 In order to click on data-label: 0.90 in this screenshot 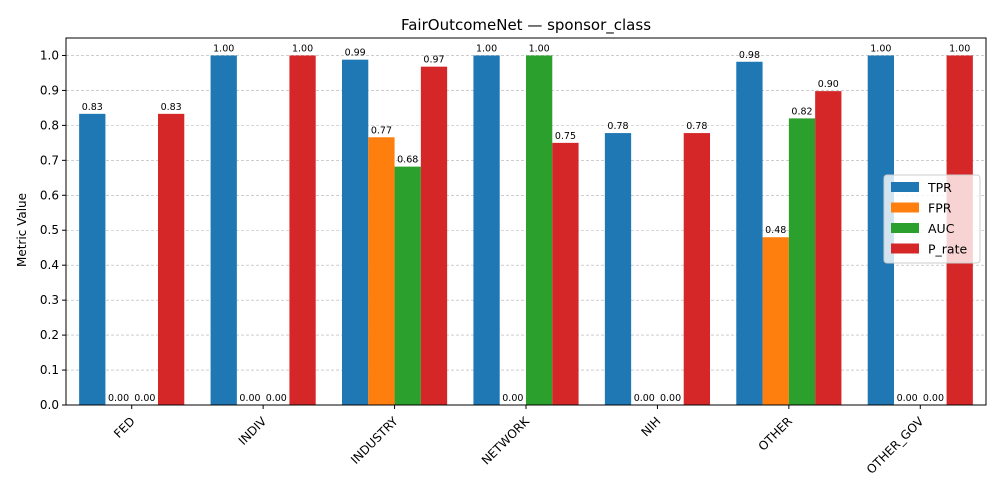, I will do `click(828, 84)`.